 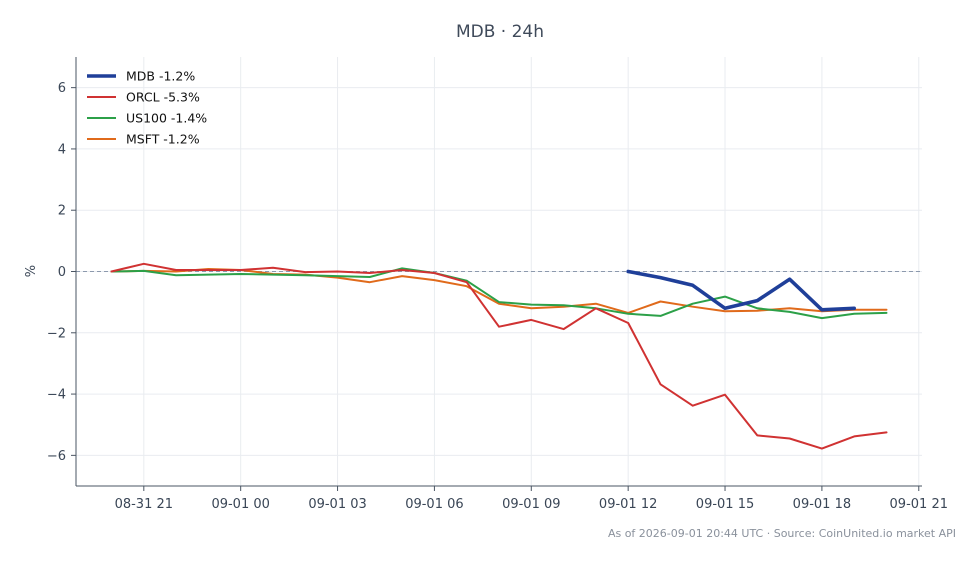 I want to click on x-tick-label-4: 09-01 09, so click(x=531, y=504).